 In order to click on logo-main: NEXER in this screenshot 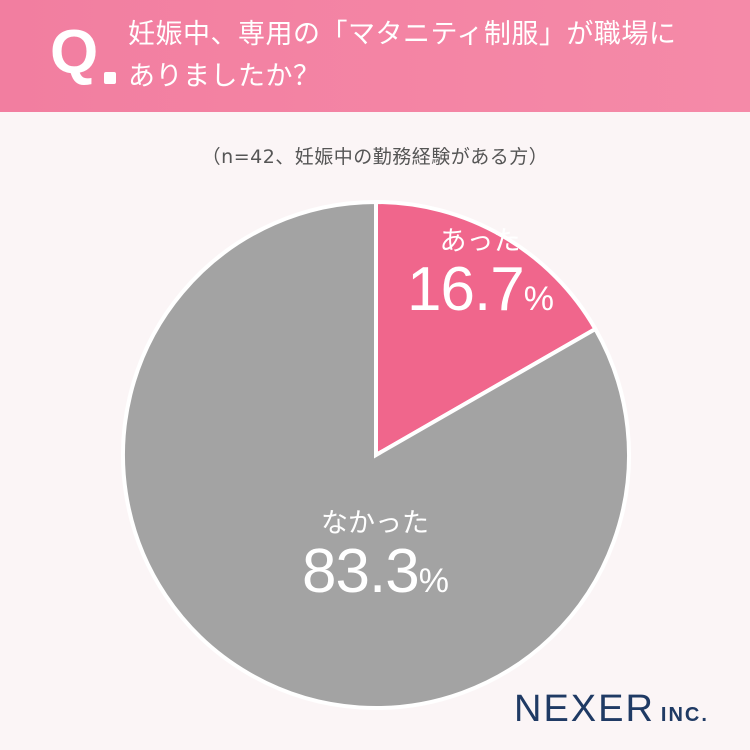, I will do `click(584, 709)`.